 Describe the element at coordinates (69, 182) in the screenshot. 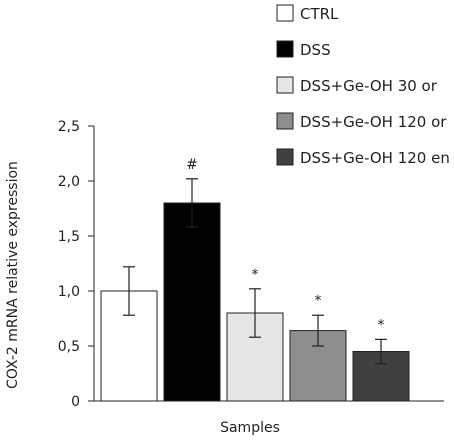

I see `y-tick-label: 2,0` at that location.